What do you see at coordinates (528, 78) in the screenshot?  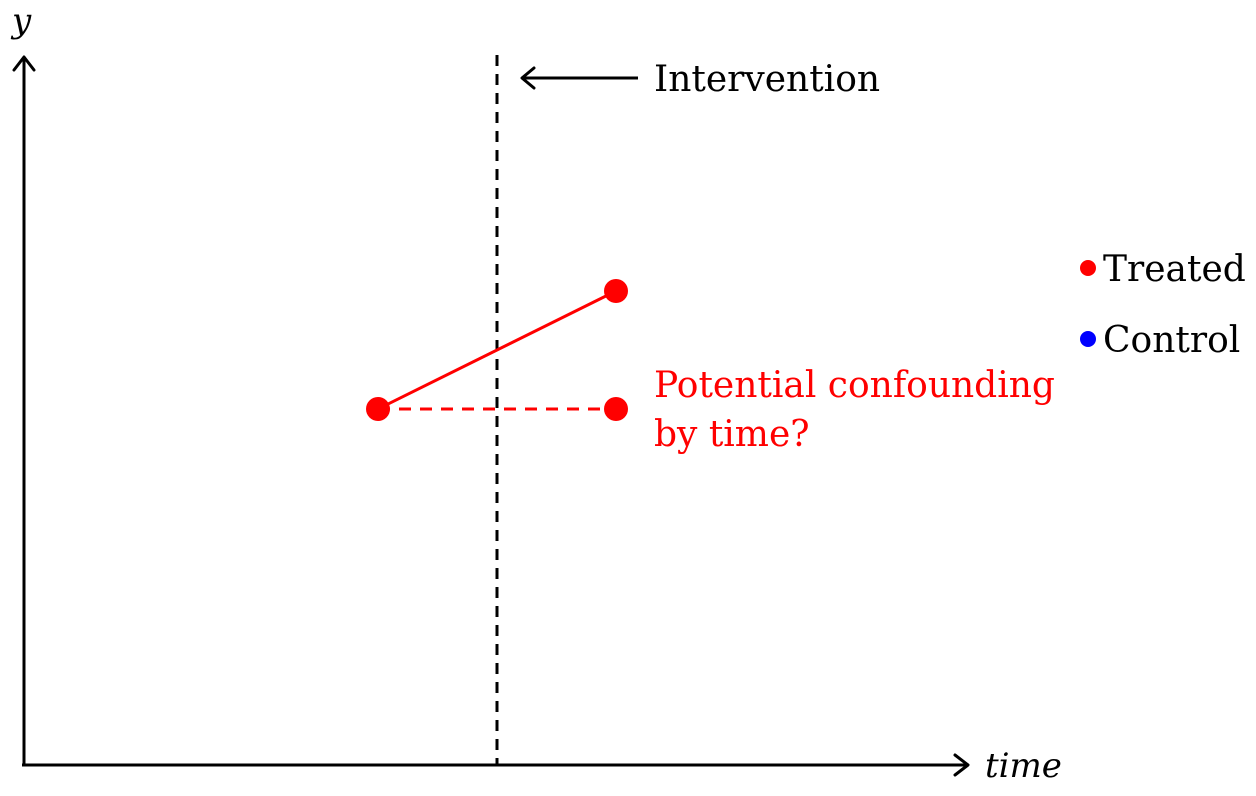 I see `intervention-arrowhead` at bounding box center [528, 78].